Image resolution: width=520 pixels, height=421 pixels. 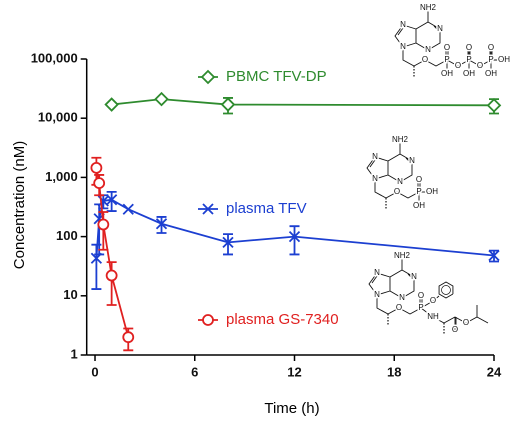 What do you see at coordinates (266, 208) in the screenshot?
I see `legend-label: plasma TFV` at bounding box center [266, 208].